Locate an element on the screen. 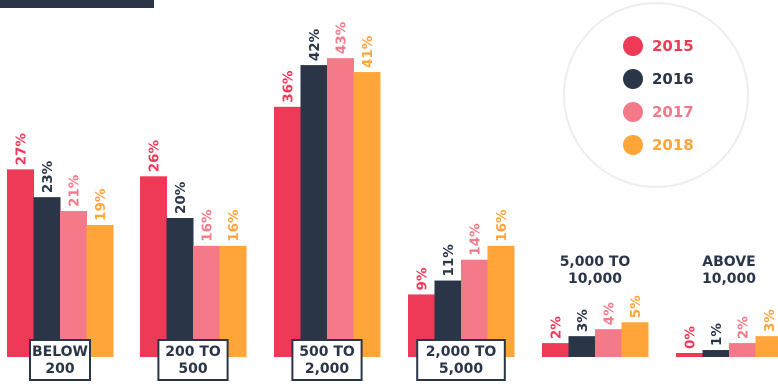  value-label-2-000-to-5-000-2015: 9% is located at coordinates (422, 278).